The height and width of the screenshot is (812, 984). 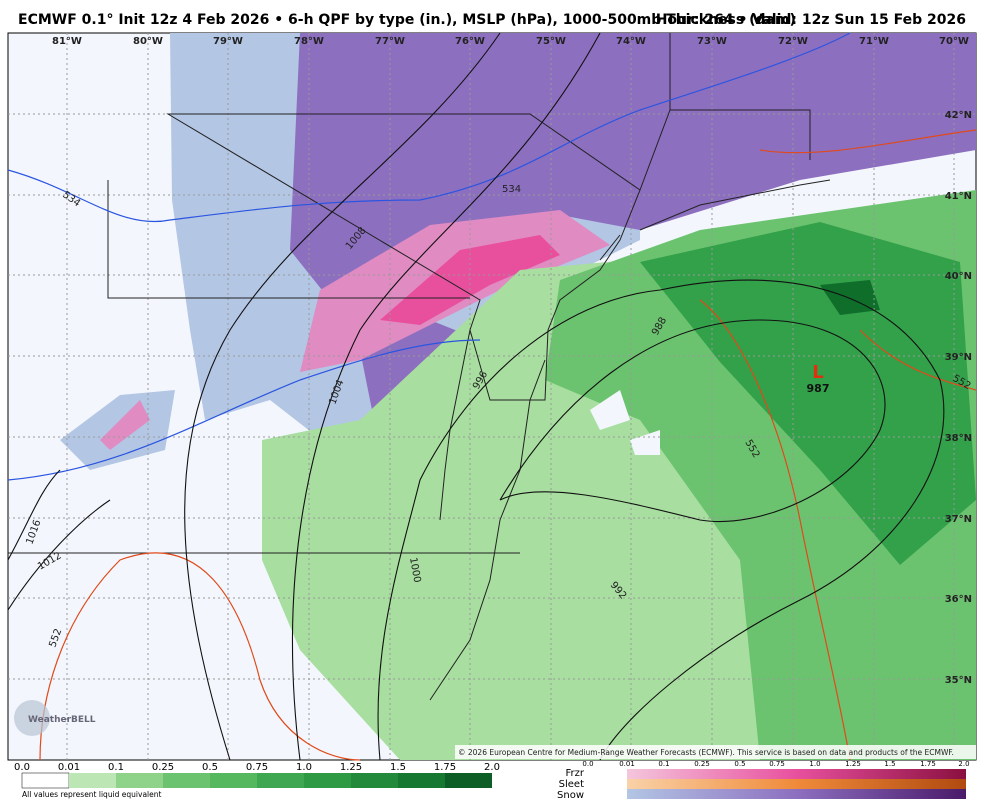 I want to click on lat-label: 37°N, so click(x=958, y=519).